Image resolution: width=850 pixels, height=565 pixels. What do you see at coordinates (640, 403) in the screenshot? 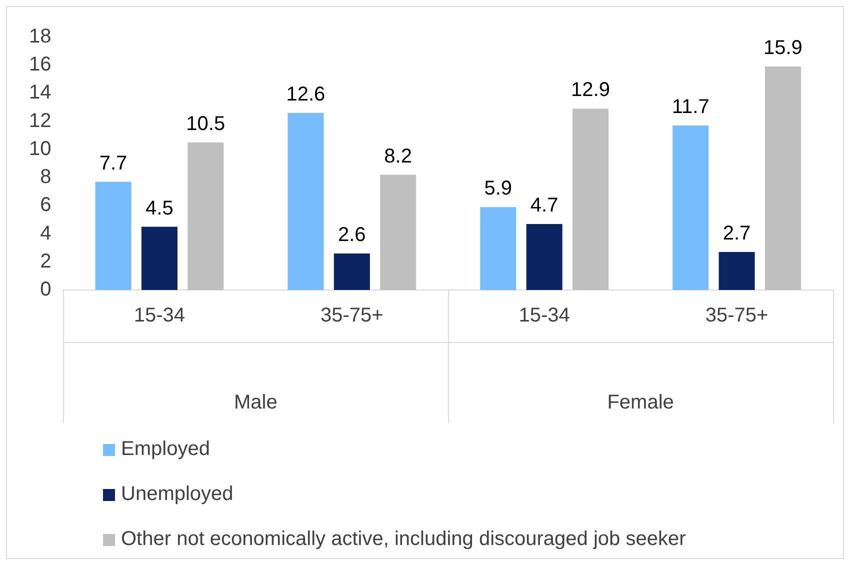
I see `text: Female` at bounding box center [640, 403].